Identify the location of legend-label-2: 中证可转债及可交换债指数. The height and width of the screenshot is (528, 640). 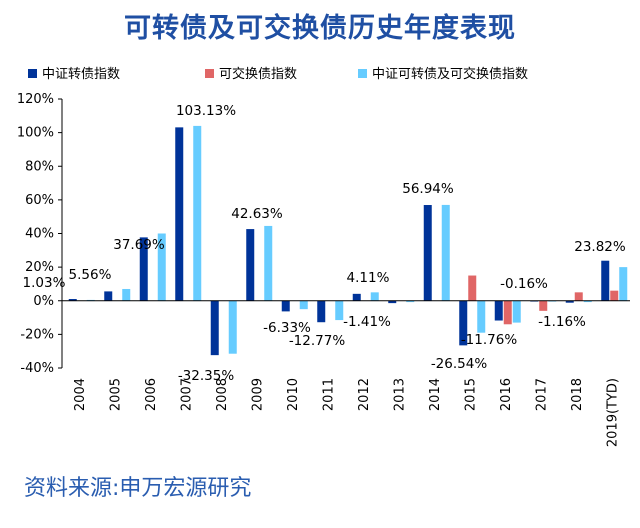
(450, 74).